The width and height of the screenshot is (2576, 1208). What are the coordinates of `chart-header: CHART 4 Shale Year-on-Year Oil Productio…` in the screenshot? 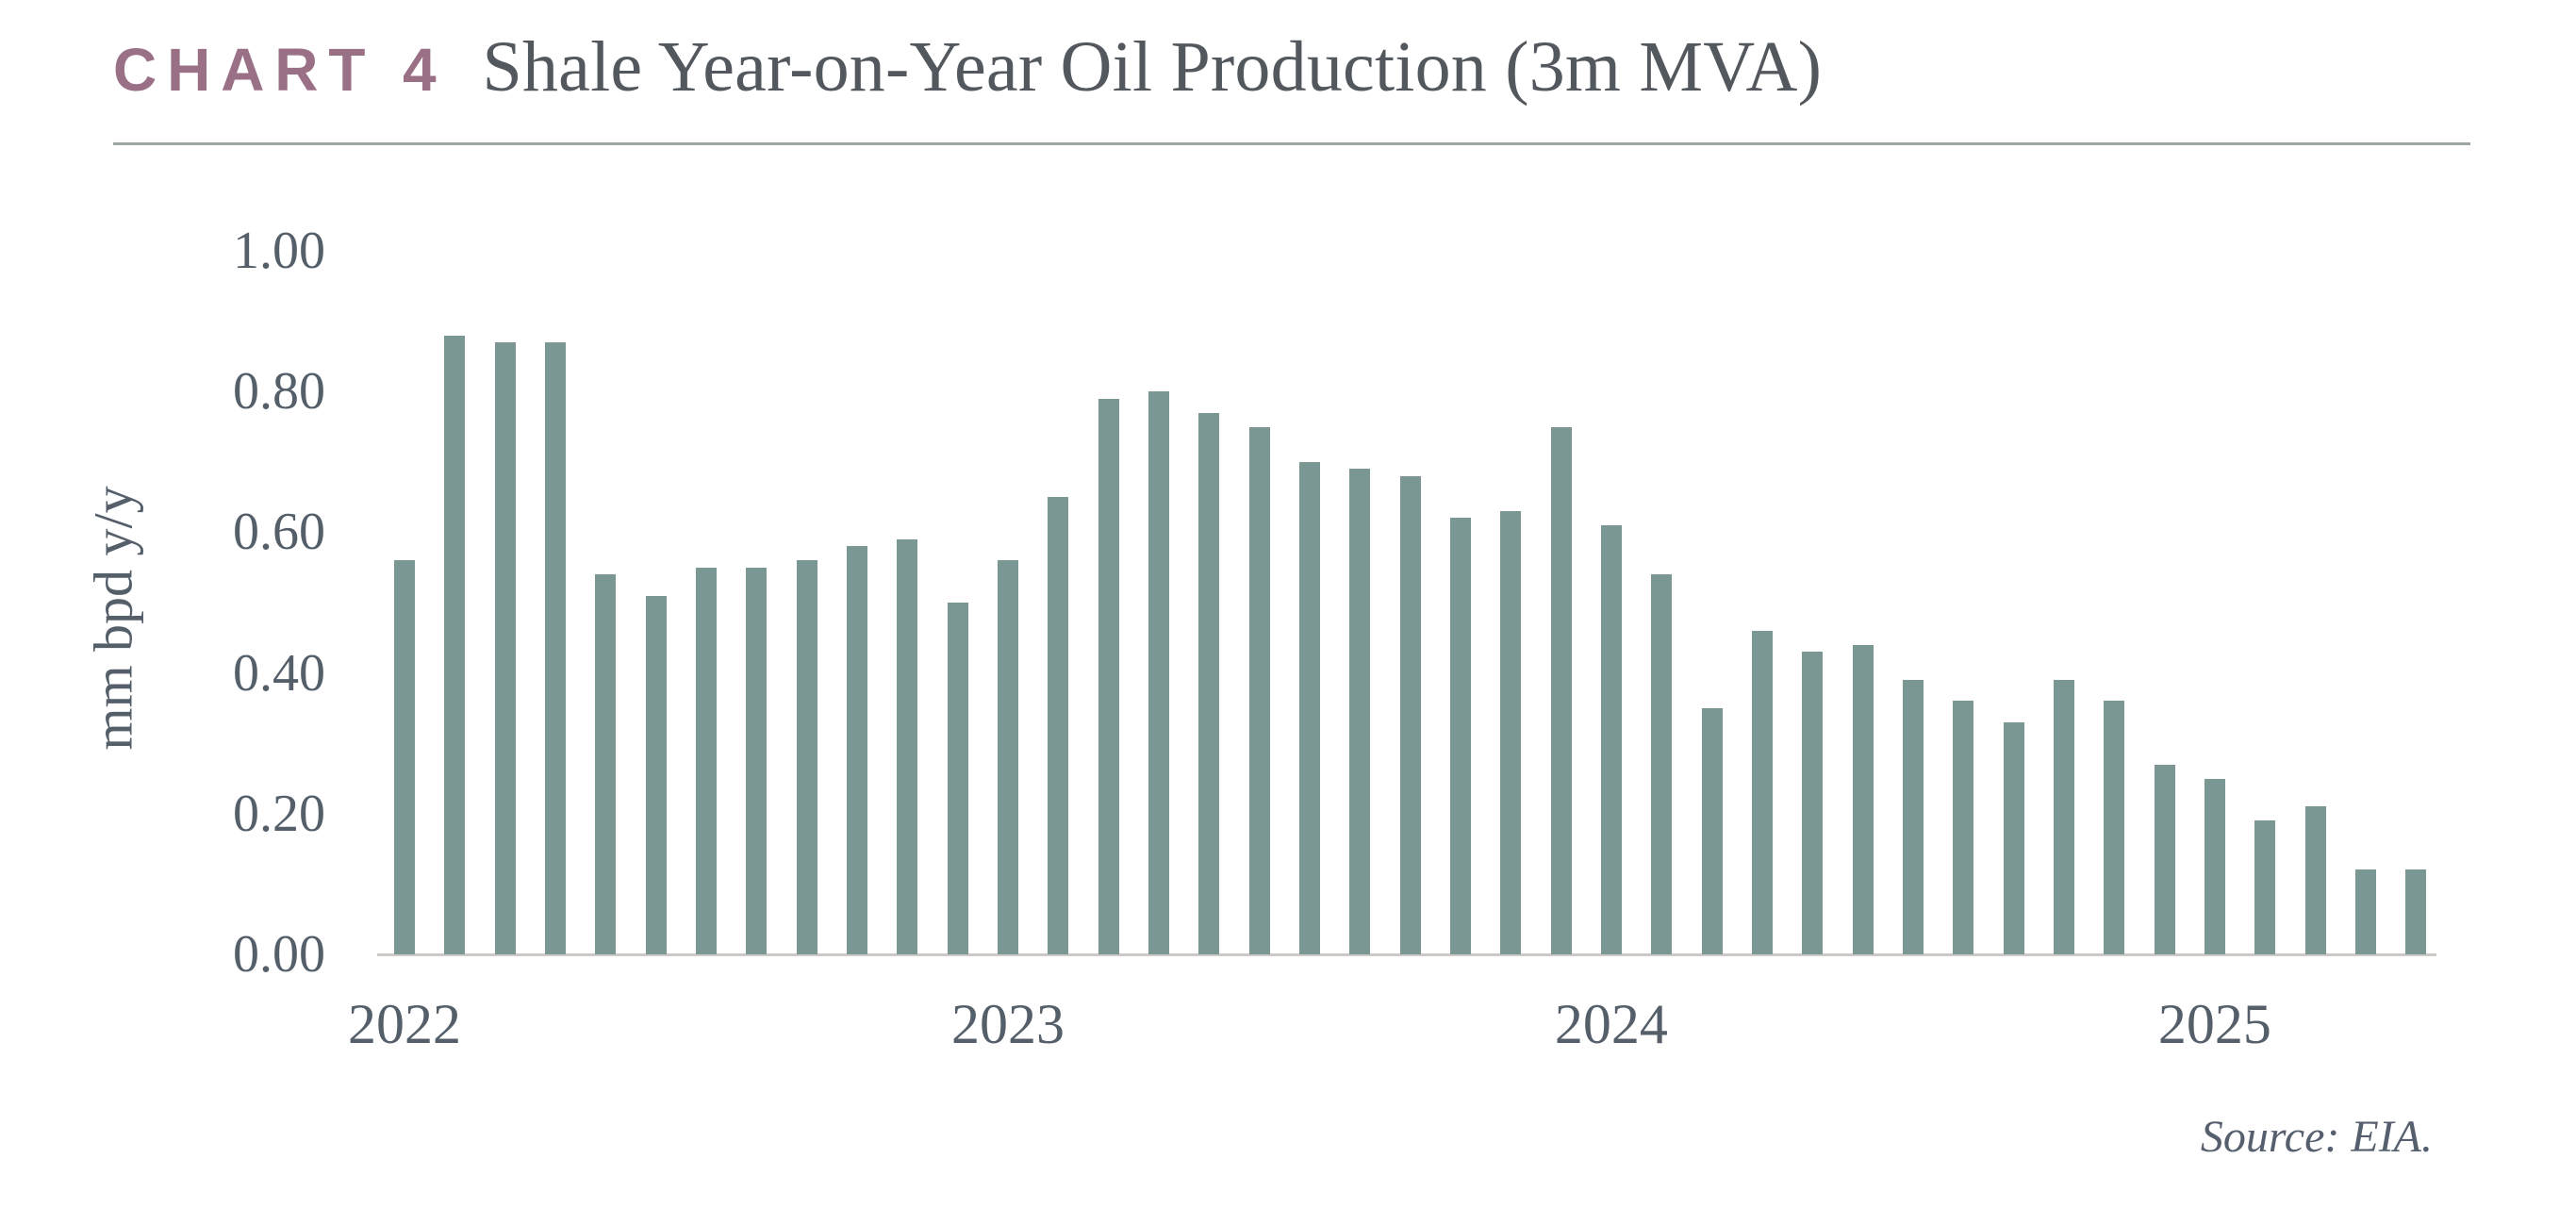 It's located at (1291, 67).